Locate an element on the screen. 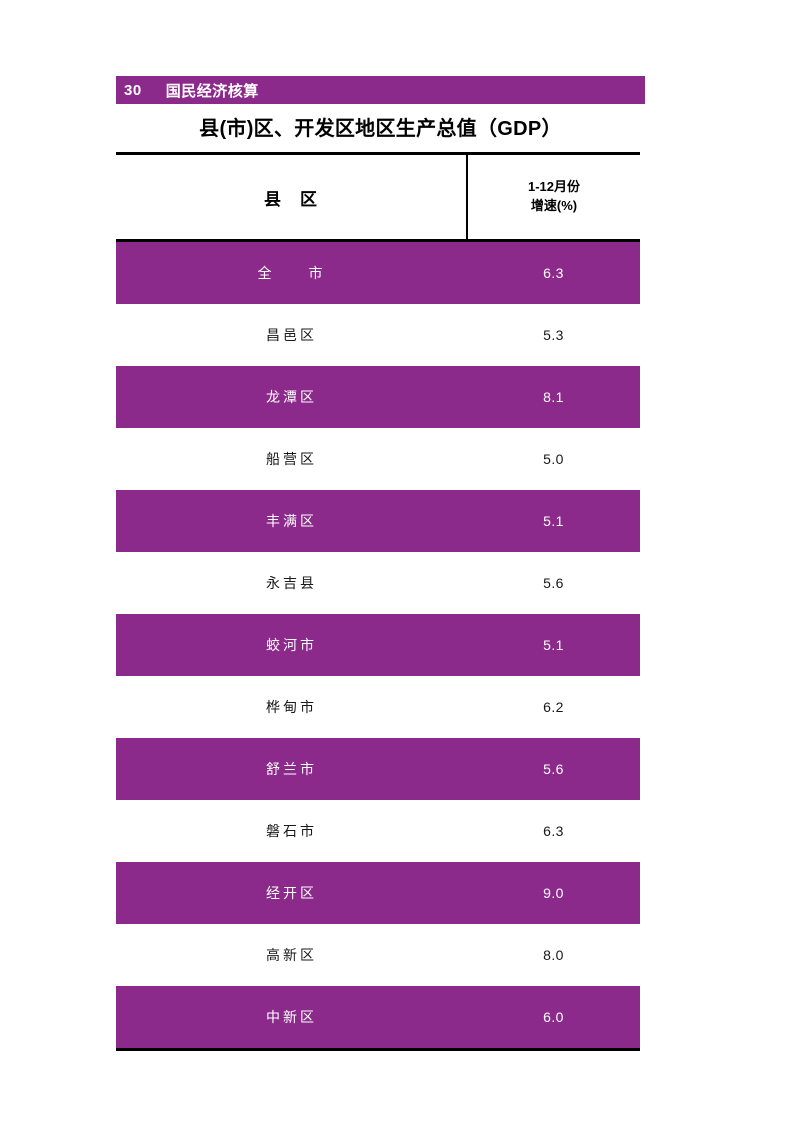  table-row: 永吉县 5.6 is located at coordinates (378, 583).